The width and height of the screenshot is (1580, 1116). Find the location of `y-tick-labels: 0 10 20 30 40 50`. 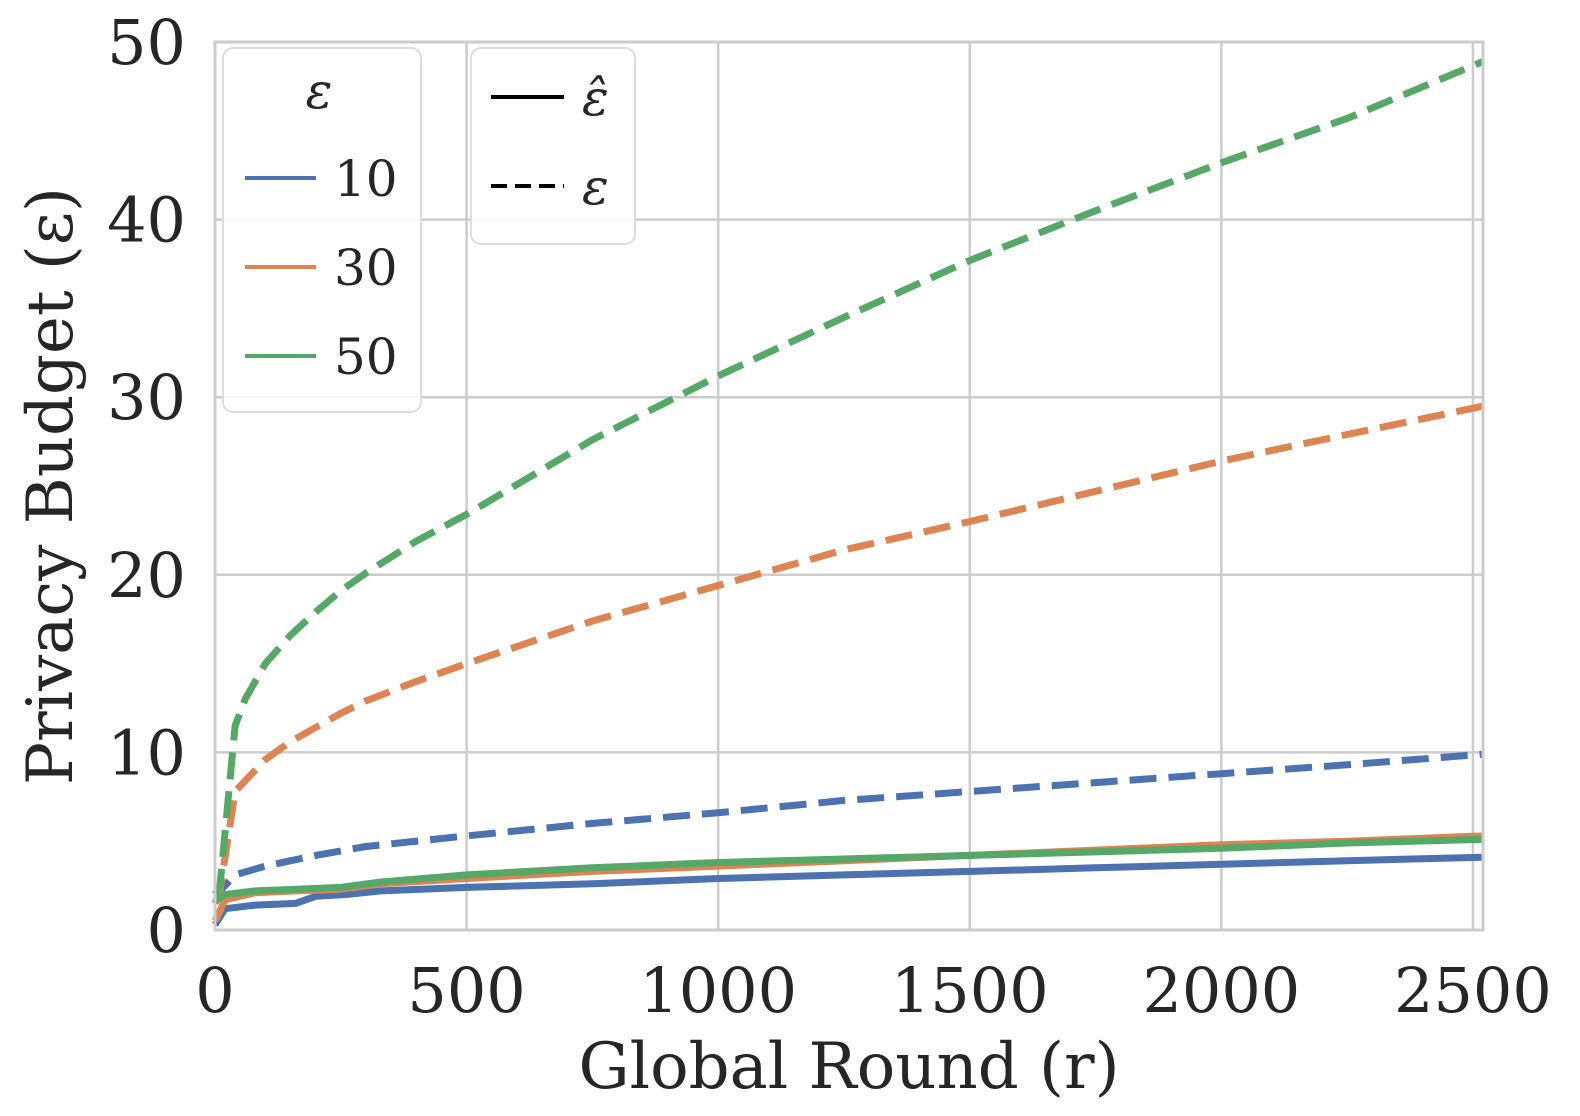

y-tick-labels: 0 10 20 30 40 50 is located at coordinates (146, 486).